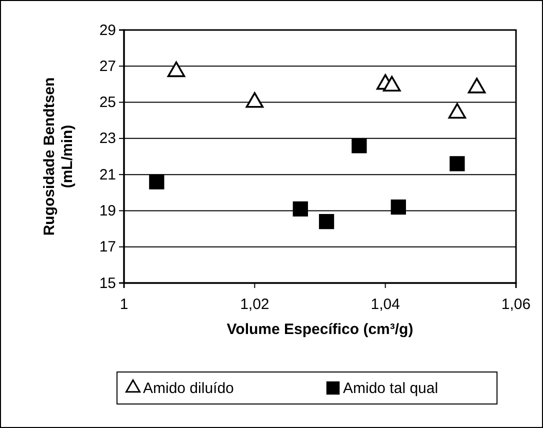 Image resolution: width=543 pixels, height=428 pixels. I want to click on legend-label: Amido diluído, so click(188, 388).